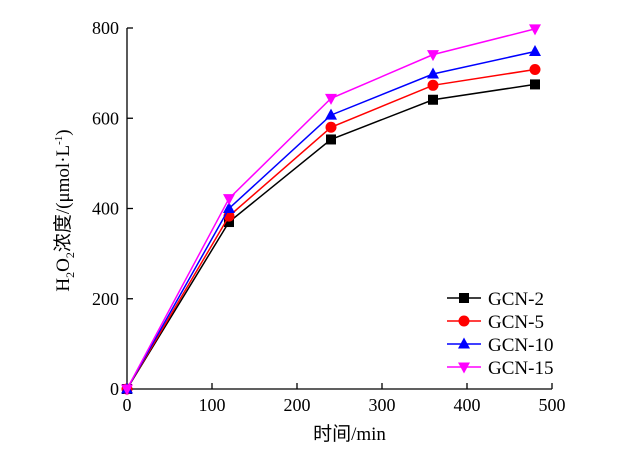 This screenshot has height=456, width=643. I want to click on y-tick-label: 600, so click(105, 118).